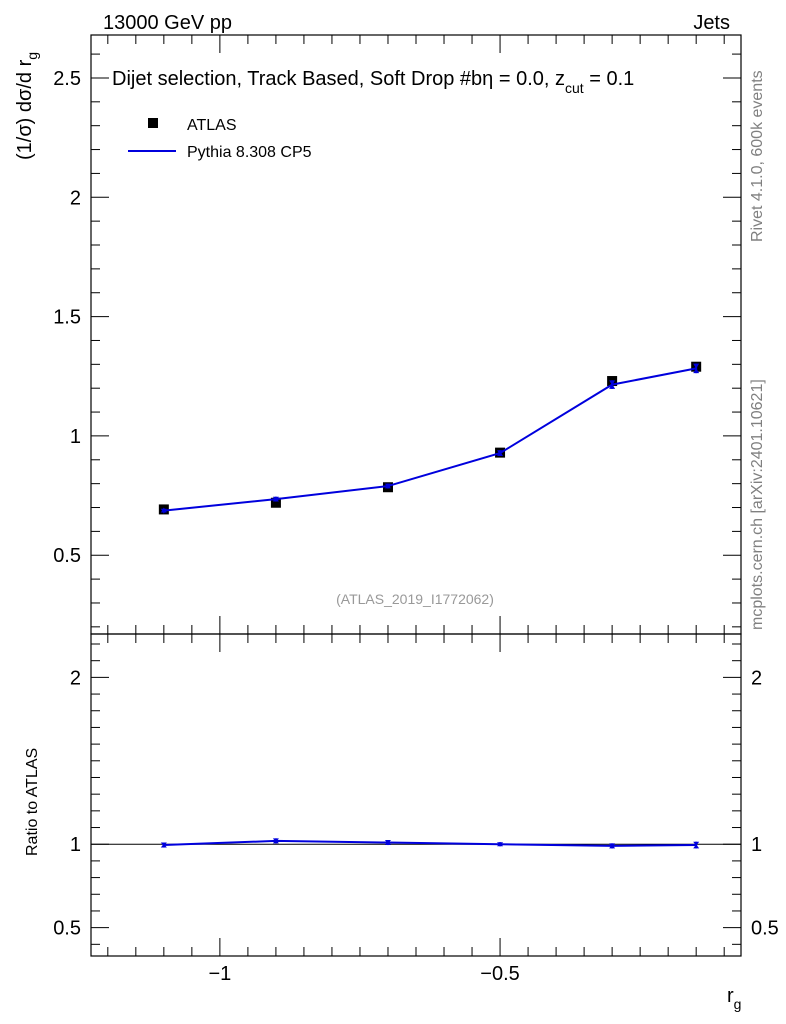 Image resolution: width=786 pixels, height=1024 pixels. What do you see at coordinates (734, 998) in the screenshot?
I see `x-axis-label: rg` at bounding box center [734, 998].